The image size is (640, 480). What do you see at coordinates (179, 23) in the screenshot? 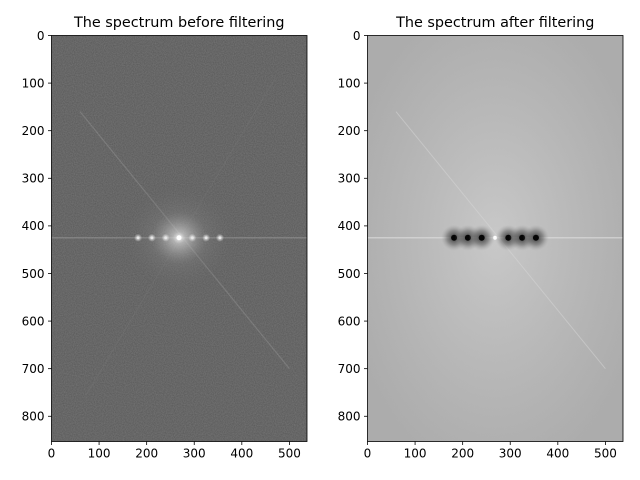
I see `chart-title: The spectrum before filtering` at bounding box center [179, 23].